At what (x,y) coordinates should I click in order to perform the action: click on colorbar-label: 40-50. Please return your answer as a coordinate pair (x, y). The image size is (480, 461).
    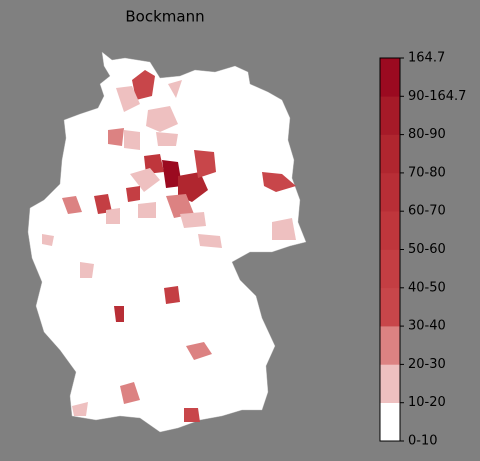
    Looking at the image, I should click on (427, 287).